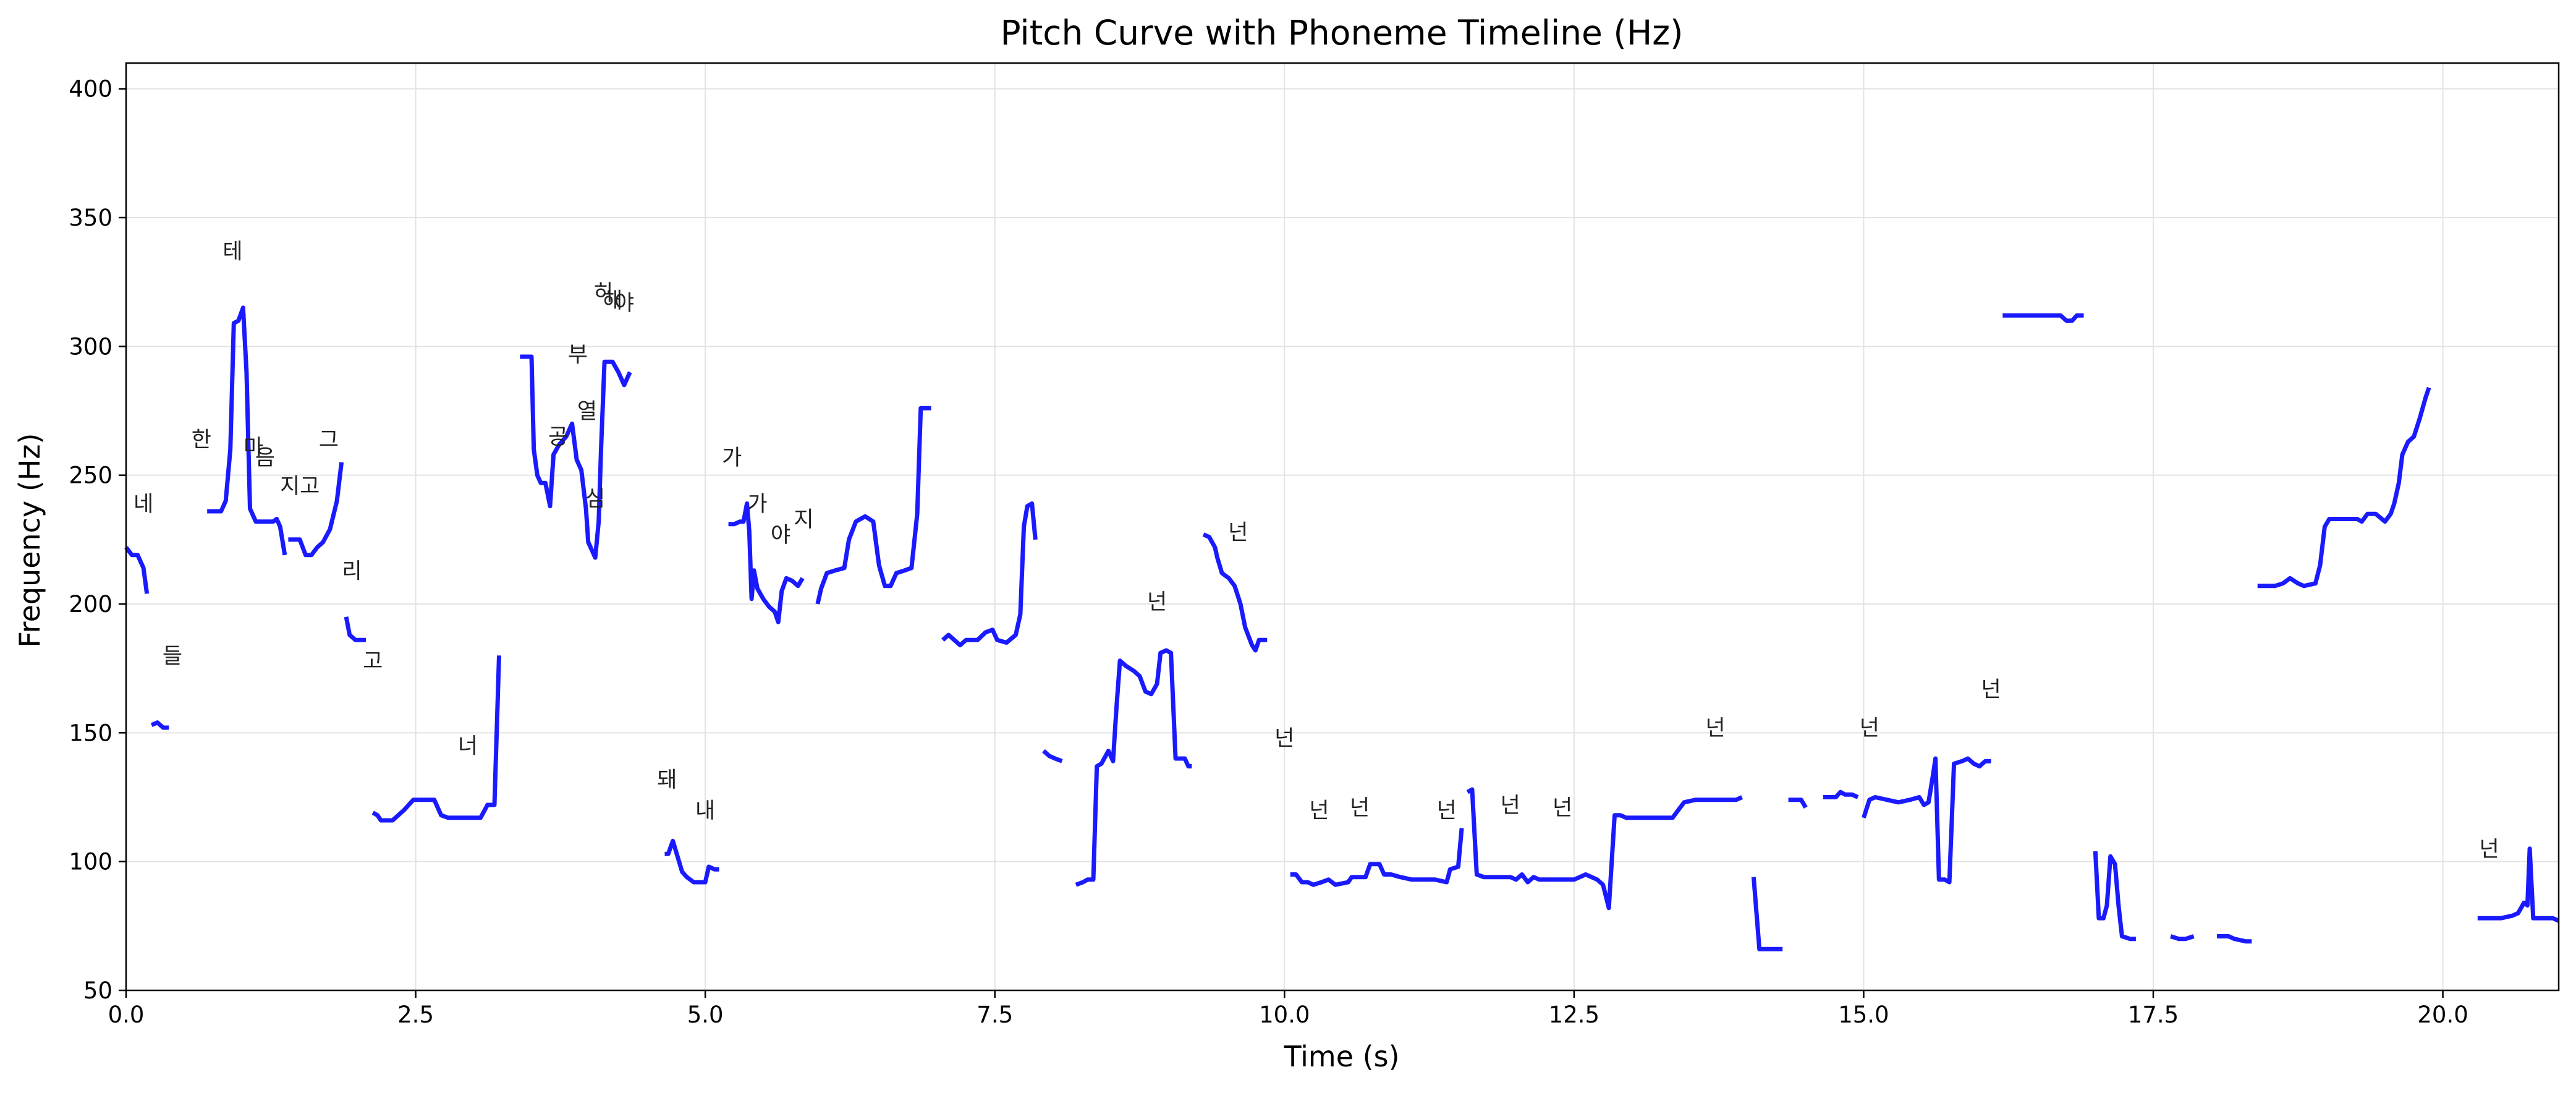 The height and width of the screenshot is (1093, 2576). Describe the element at coordinates (1341, 33) in the screenshot. I see `chart-title: Pitch Curve with Phoneme Timeline (Hz)` at that location.